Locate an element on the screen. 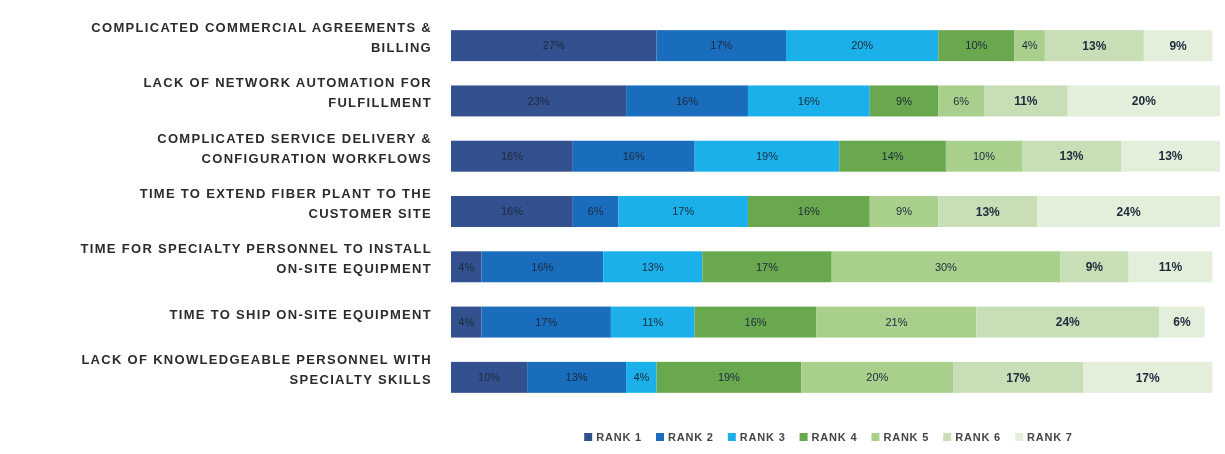  y-tick-label: TIME TO SHIP ON-SITE EQUIPMENT is located at coordinates (300, 314).